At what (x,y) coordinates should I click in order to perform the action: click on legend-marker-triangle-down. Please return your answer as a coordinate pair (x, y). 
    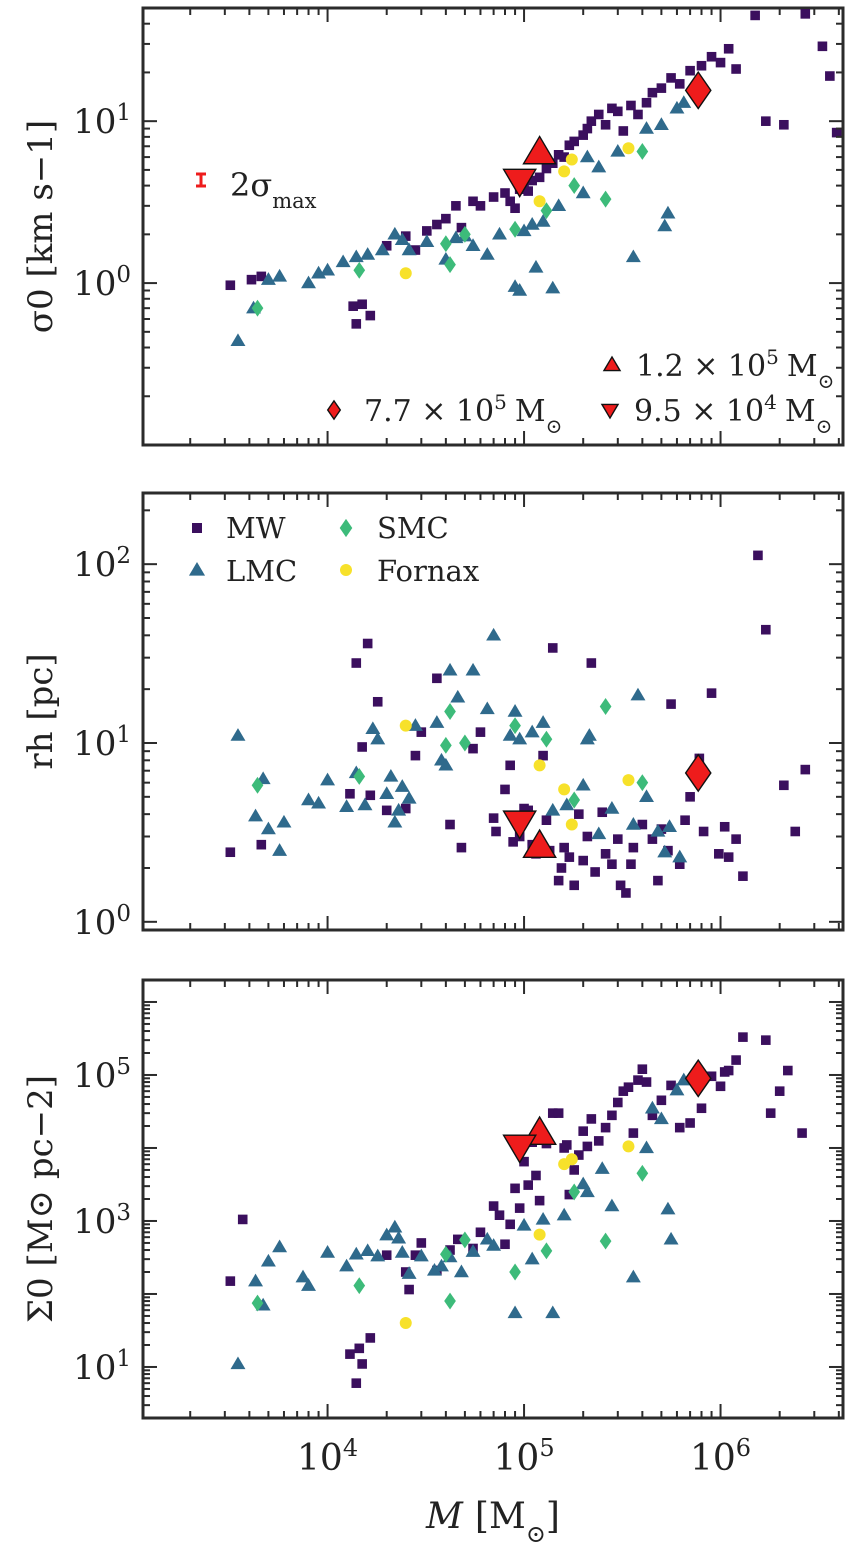
    Looking at the image, I should click on (610, 411).